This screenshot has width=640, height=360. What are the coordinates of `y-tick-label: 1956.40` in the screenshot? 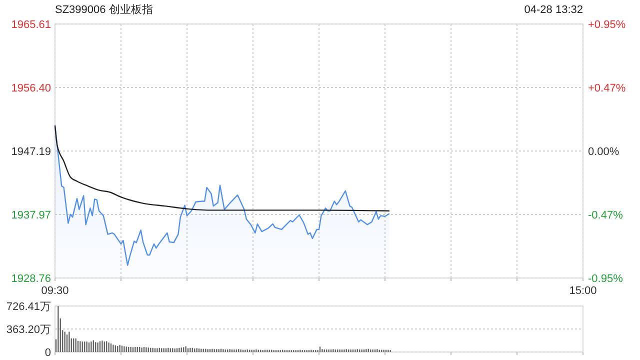 It's located at (31, 88).